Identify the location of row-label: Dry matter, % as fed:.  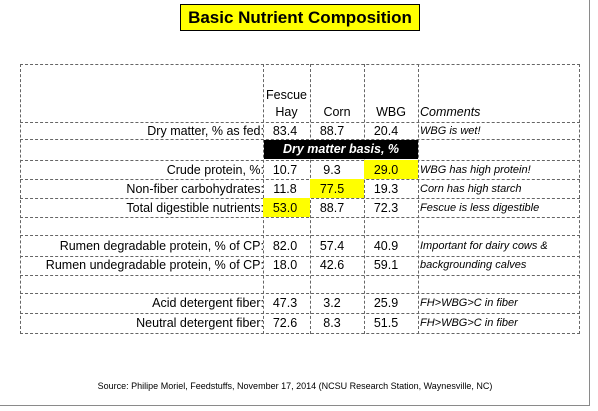
(205, 131).